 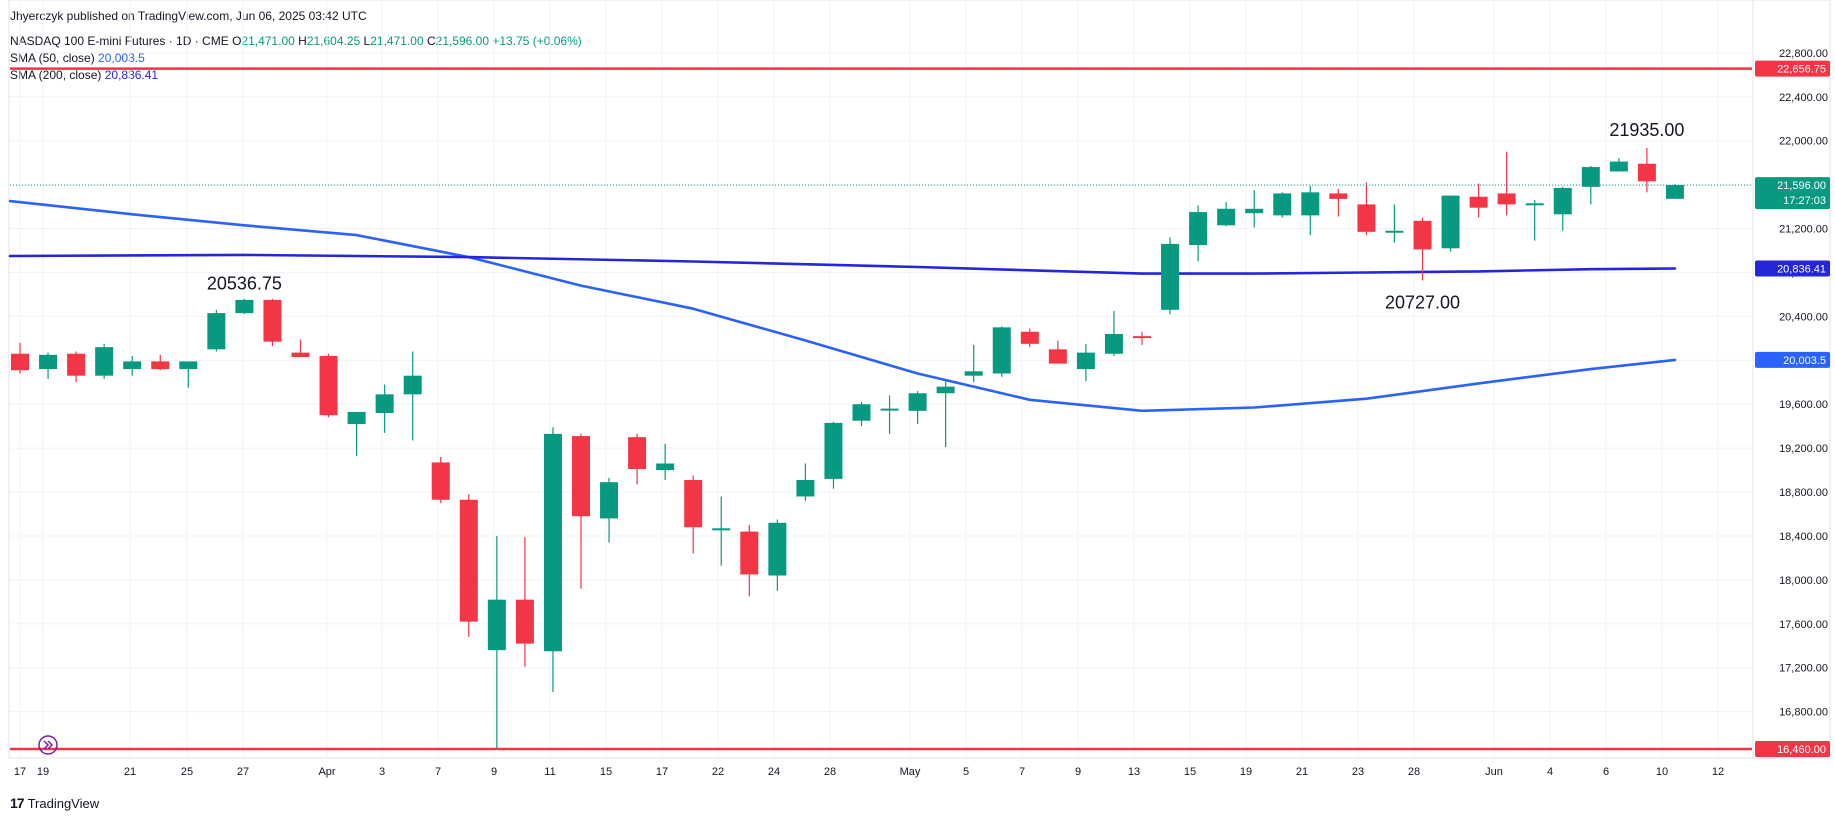 What do you see at coordinates (662, 772) in the screenshot?
I see `x-tick-label: 17` at bounding box center [662, 772].